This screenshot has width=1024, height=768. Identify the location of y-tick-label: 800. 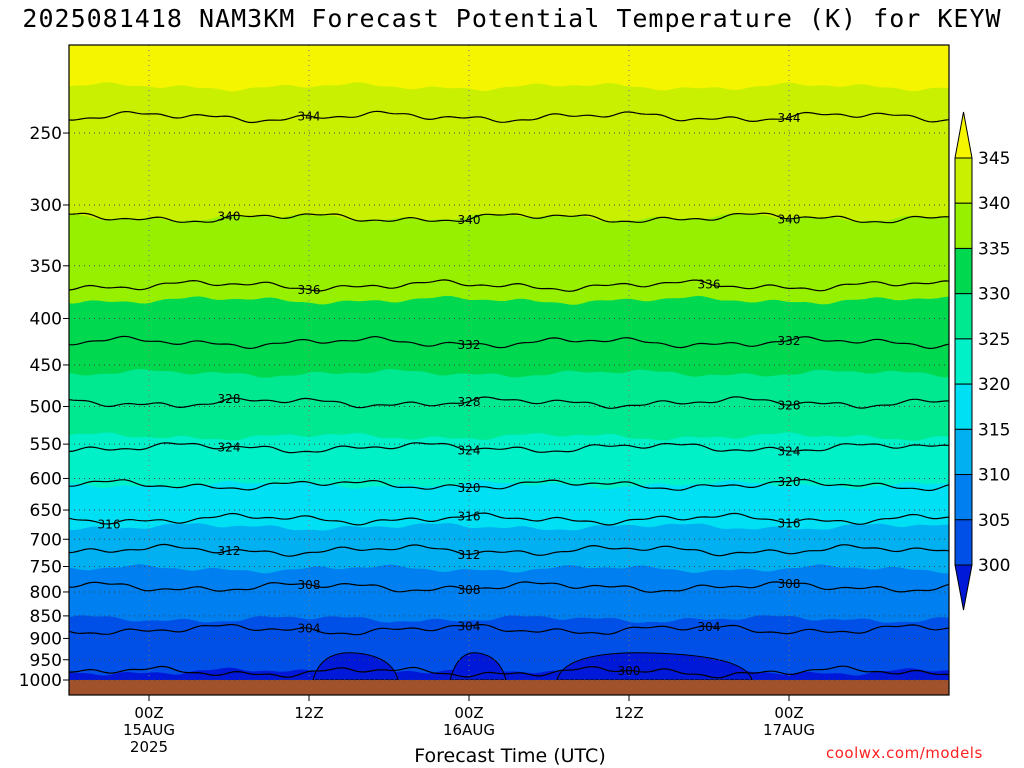
(46, 593).